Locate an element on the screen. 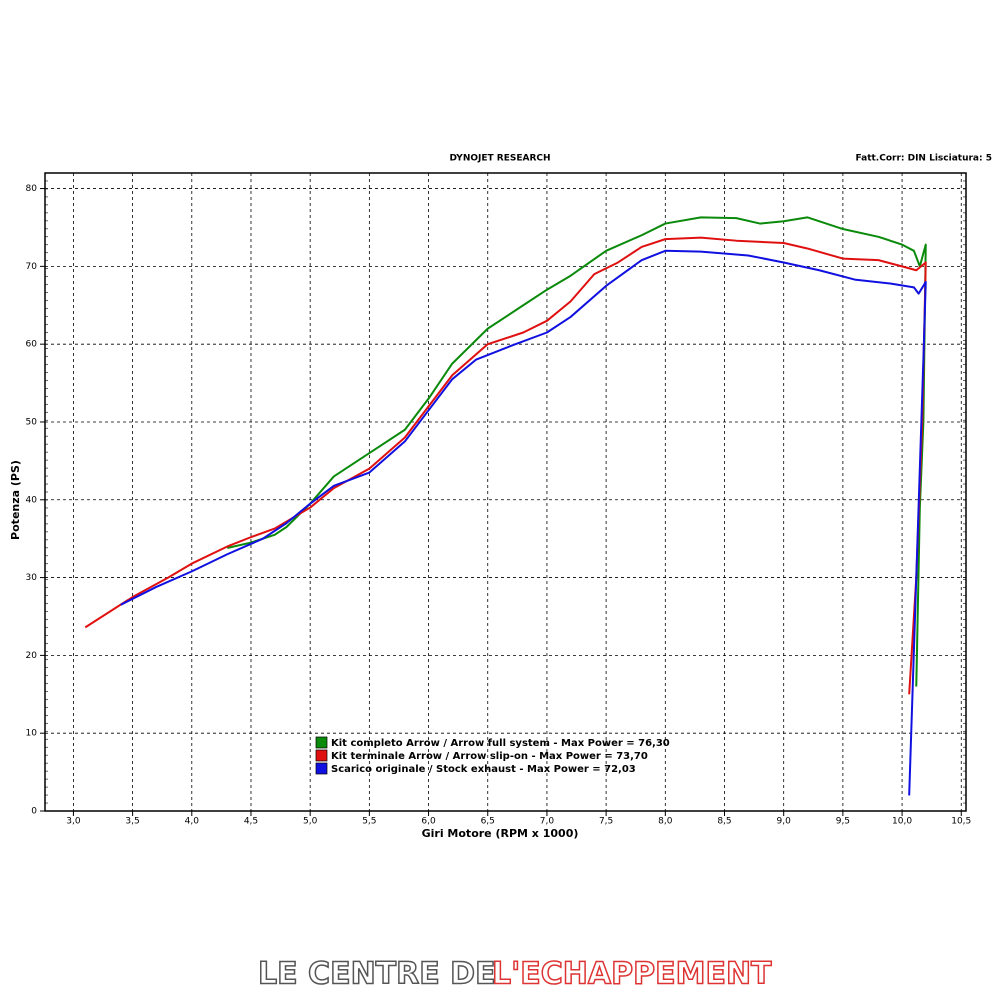 This screenshot has width=1000, height=1000. x-tick-label: 5,5 is located at coordinates (369, 822).